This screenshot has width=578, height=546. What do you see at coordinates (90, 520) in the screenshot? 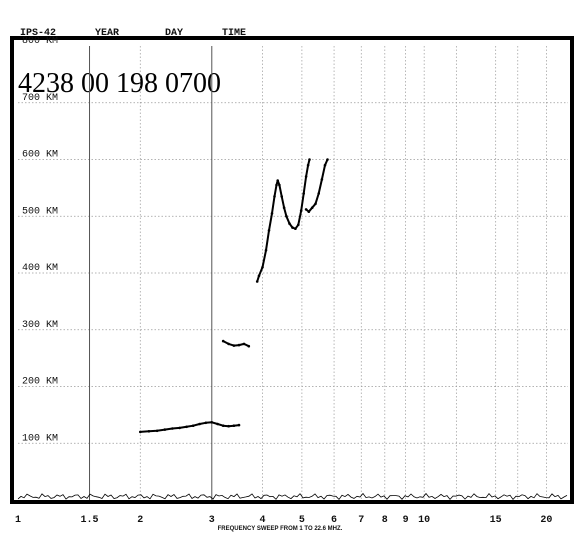
I see `x-tick-label: 1.5` at bounding box center [90, 520].